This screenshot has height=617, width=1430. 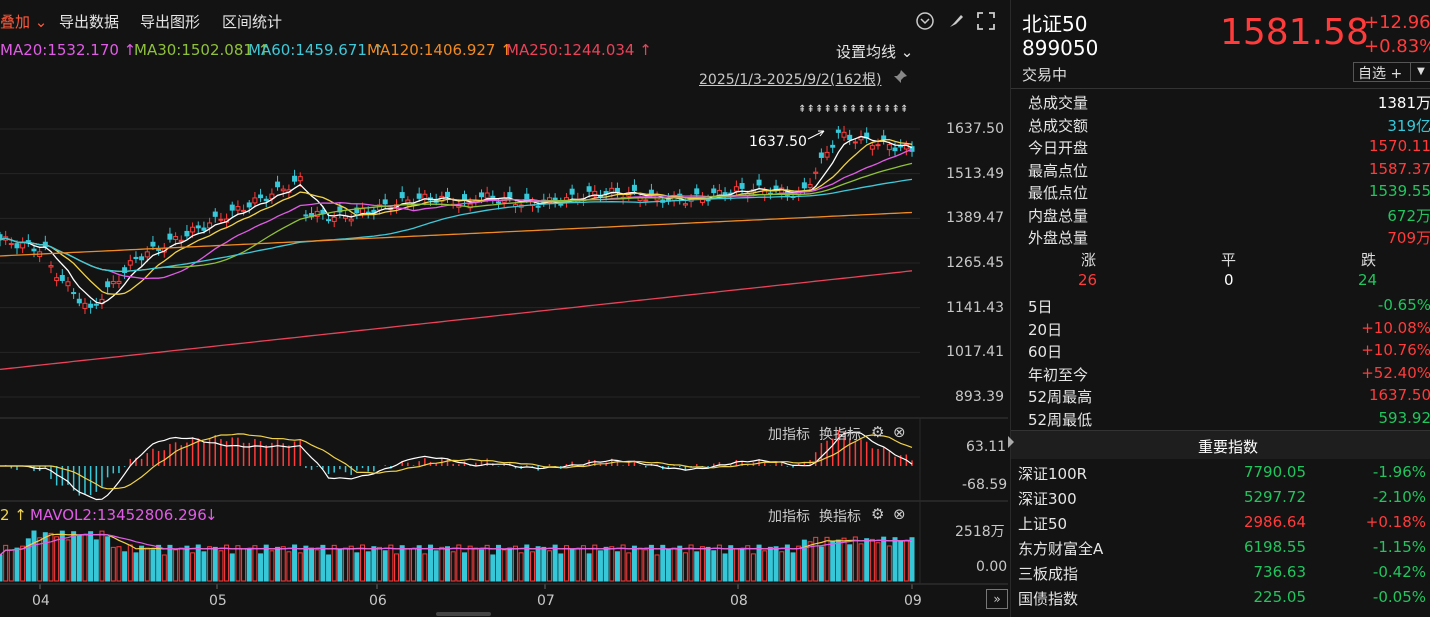 I want to click on macd-close-icon: ⊗, so click(x=899, y=432).